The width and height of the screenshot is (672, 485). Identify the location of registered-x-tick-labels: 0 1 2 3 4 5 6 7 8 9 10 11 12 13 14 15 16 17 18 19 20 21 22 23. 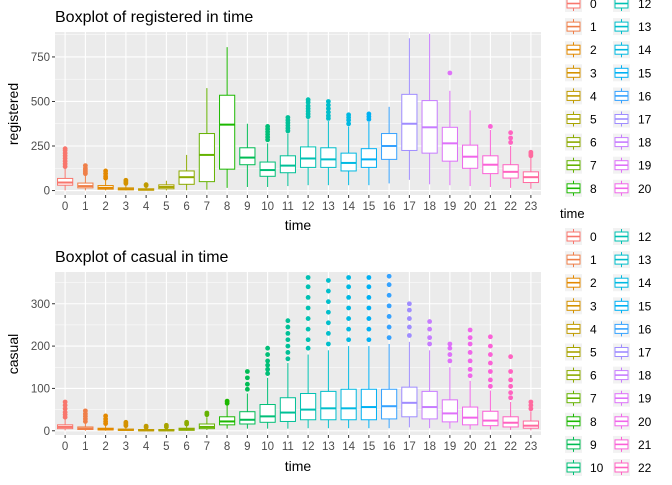
(299, 204).